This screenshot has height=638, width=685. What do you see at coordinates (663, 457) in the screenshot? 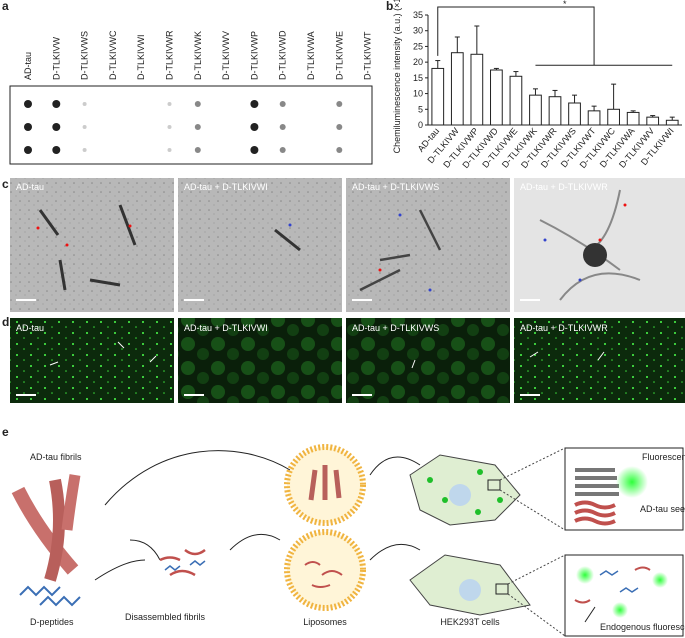
I see `schematic-label: Fluorescent puncta` at bounding box center [663, 457].